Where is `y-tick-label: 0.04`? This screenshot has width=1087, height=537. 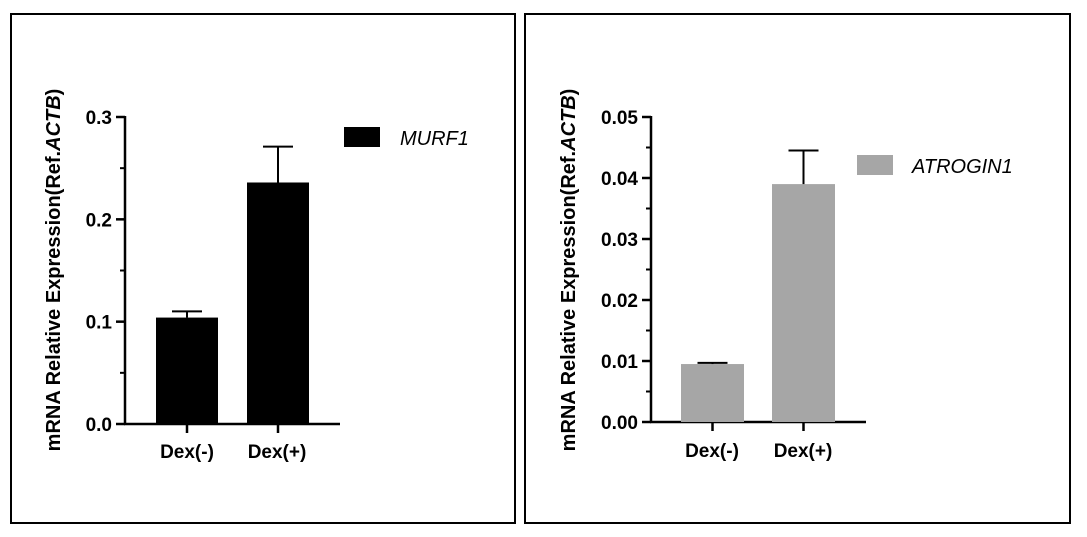
y-tick-label: 0.04 is located at coordinates (619, 179).